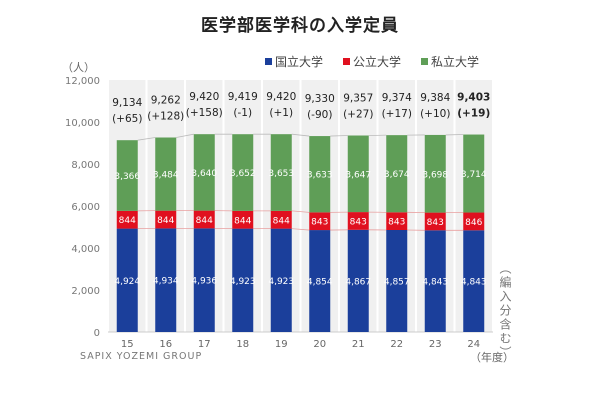 The width and height of the screenshot is (600, 416). I want to click on y-tick-label: 4,000, so click(85, 249).